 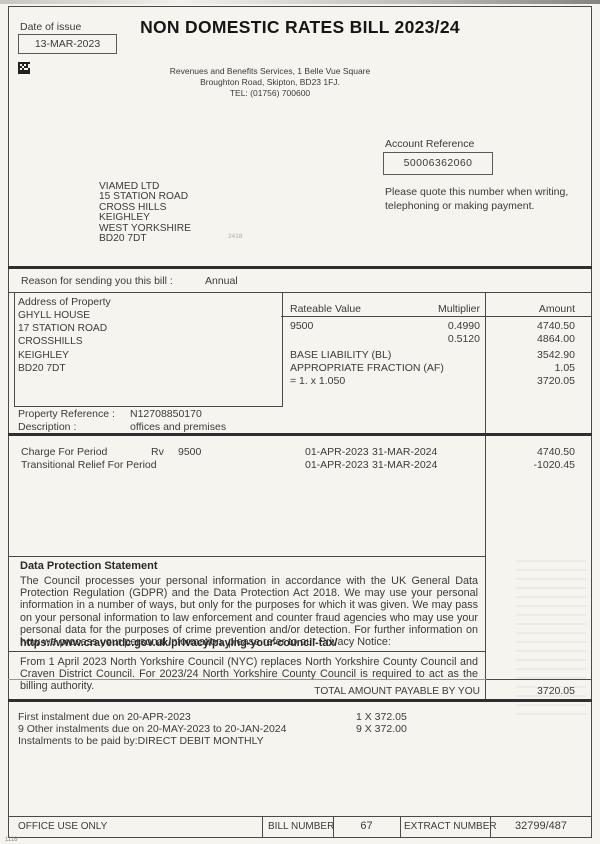 What do you see at coordinates (367, 368) in the screenshot?
I see `appropriate-fraction-label: APPROPRIATE FRACTION (AF)` at bounding box center [367, 368].